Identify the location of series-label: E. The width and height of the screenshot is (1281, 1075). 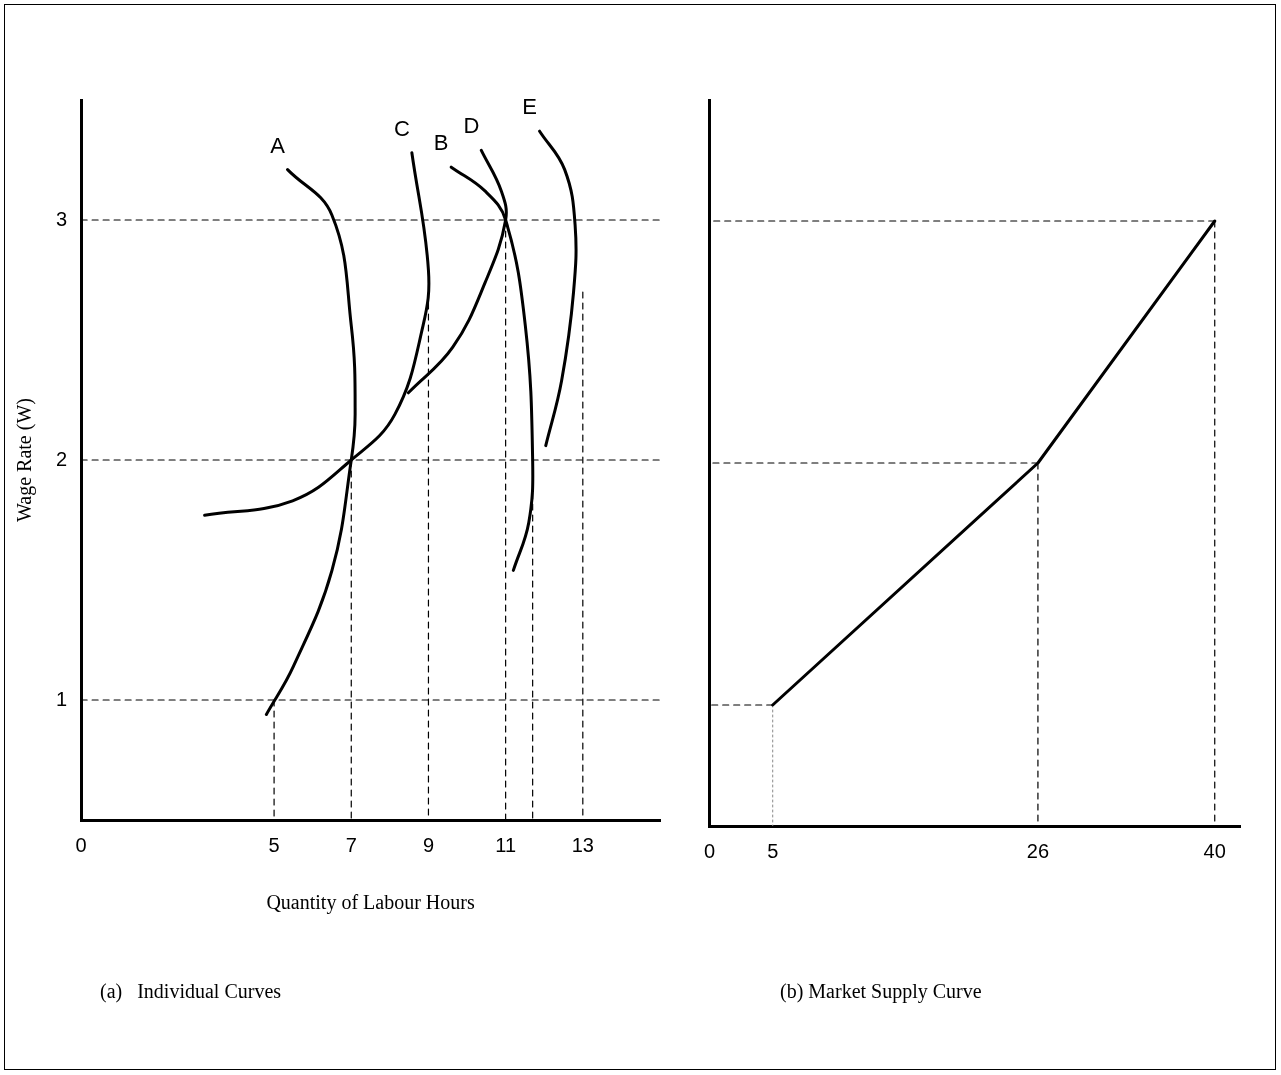
(529, 107).